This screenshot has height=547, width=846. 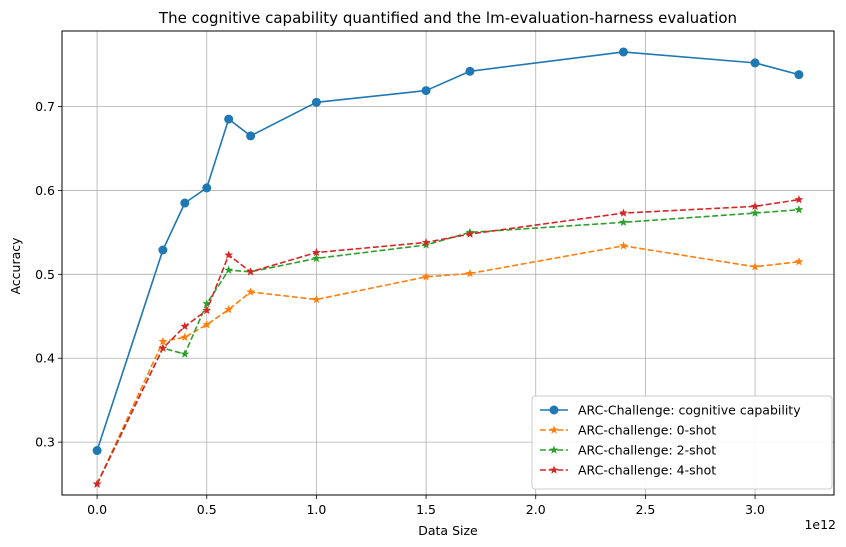 I want to click on y-axis-title: Accuracy, so click(x=15, y=266).